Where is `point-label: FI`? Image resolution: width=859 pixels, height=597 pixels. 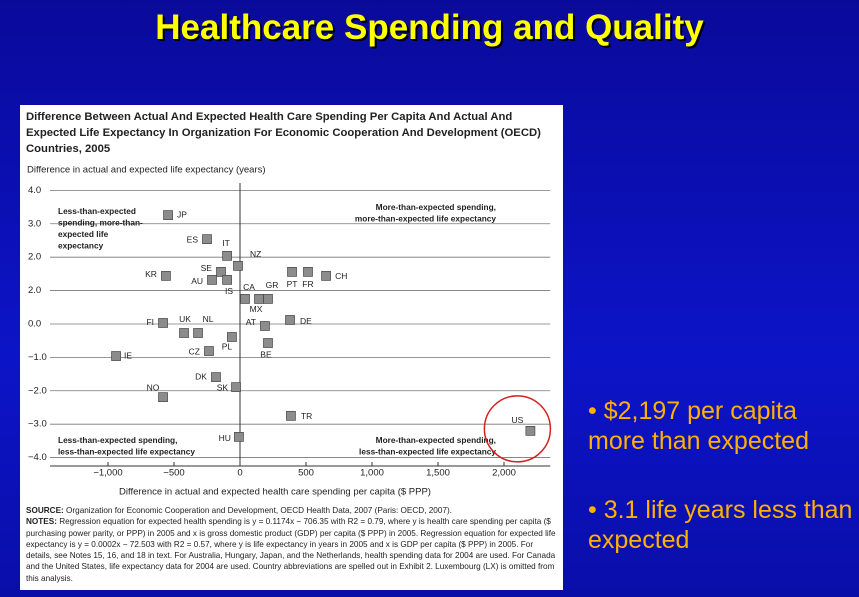
point-label: FI is located at coordinates (150, 322).